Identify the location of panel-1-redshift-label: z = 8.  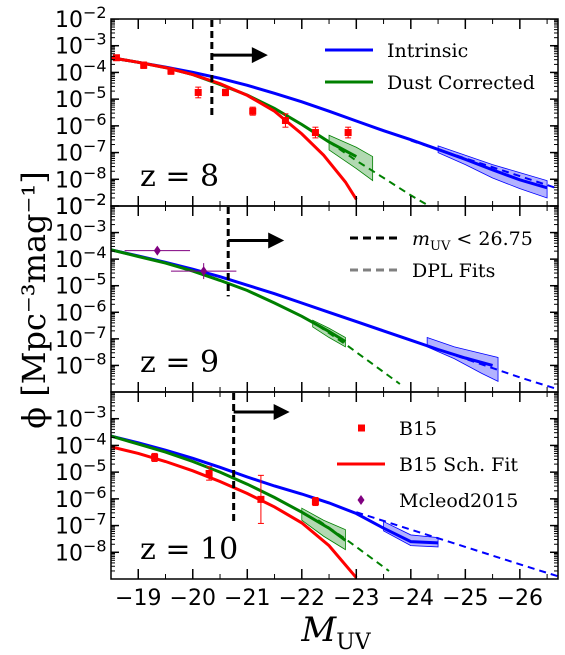
(179, 176).